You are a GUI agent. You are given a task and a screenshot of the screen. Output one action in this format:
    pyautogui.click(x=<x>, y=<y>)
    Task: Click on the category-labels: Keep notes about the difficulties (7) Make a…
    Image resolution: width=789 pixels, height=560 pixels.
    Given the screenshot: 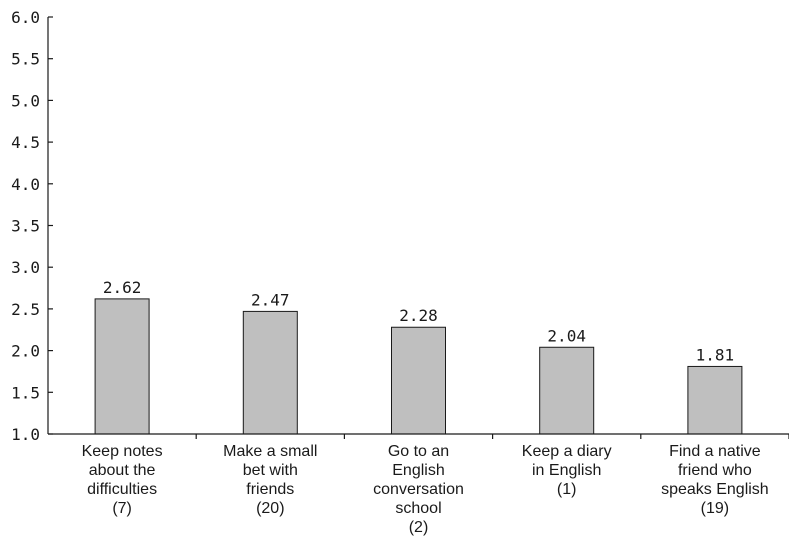 What is the action you would take?
    pyautogui.click(x=425, y=489)
    